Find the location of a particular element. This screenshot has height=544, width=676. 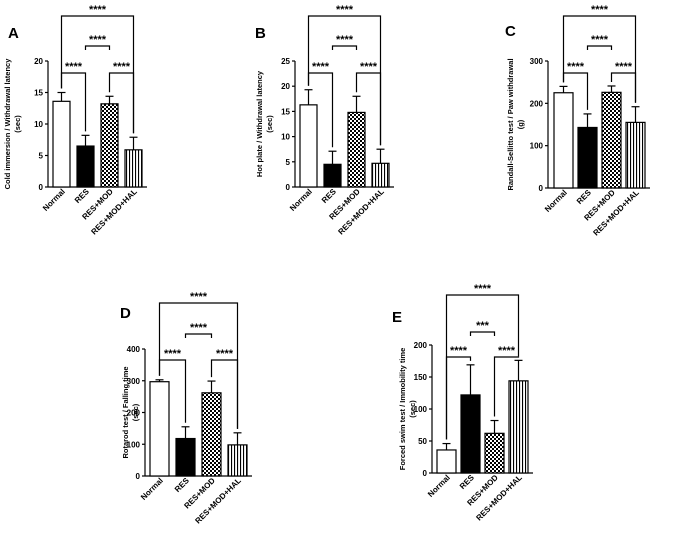

y-axis-label: Cold immersion / Withdrawal latency(sec) is located at coordinates (12, 124).